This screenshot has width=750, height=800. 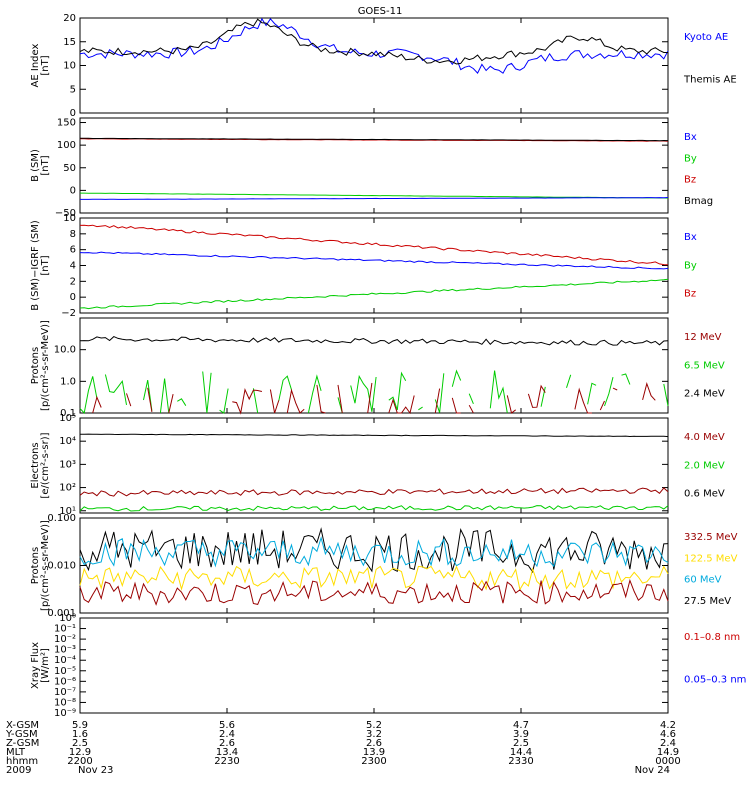 What do you see at coordinates (690, 237) in the screenshot?
I see `legend-entry: Bx` at bounding box center [690, 237].